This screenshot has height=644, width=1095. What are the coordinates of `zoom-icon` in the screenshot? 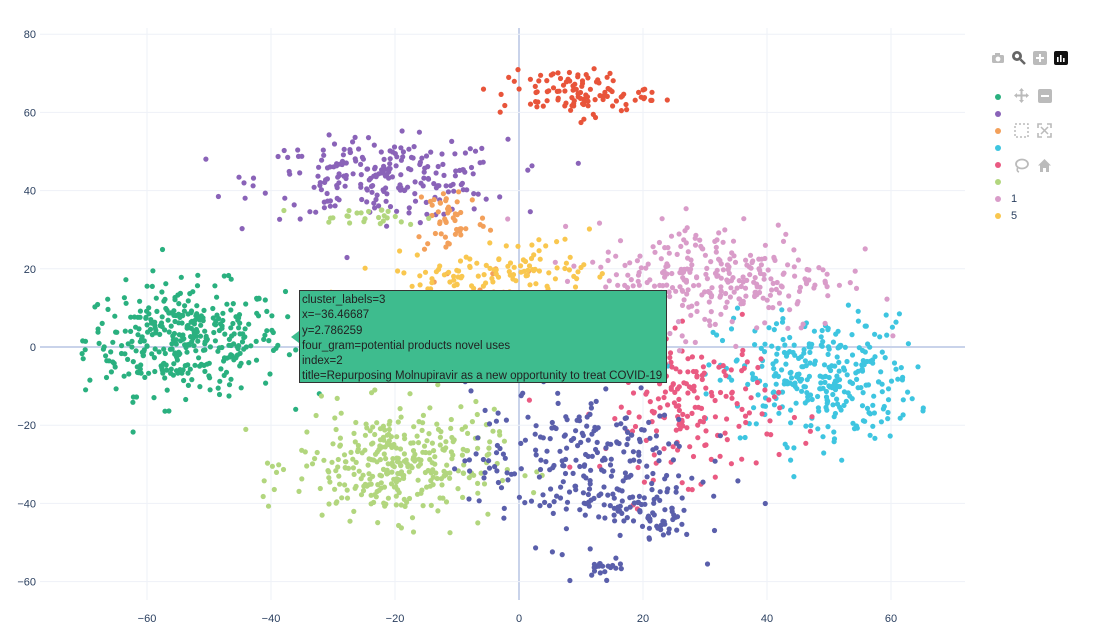 It's located at (1018, 57).